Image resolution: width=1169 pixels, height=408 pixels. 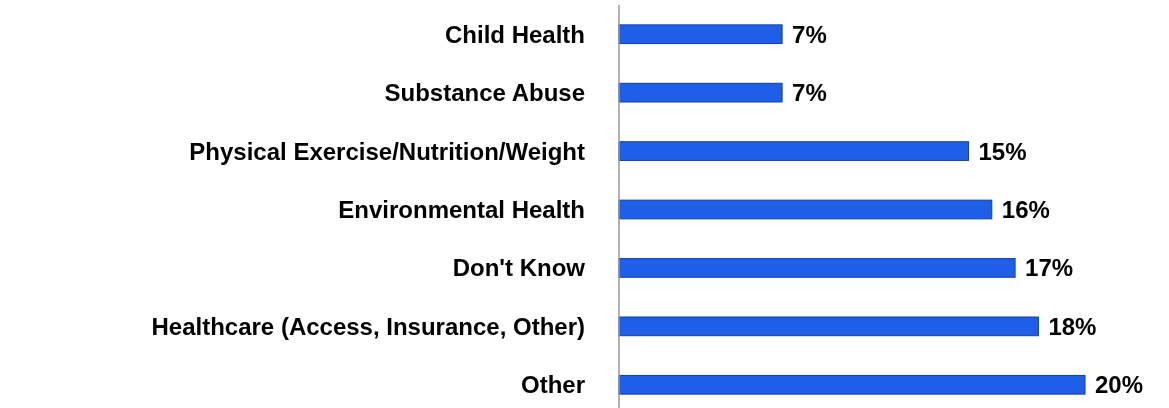 I want to click on data-label: 15%, so click(x=1002, y=151).